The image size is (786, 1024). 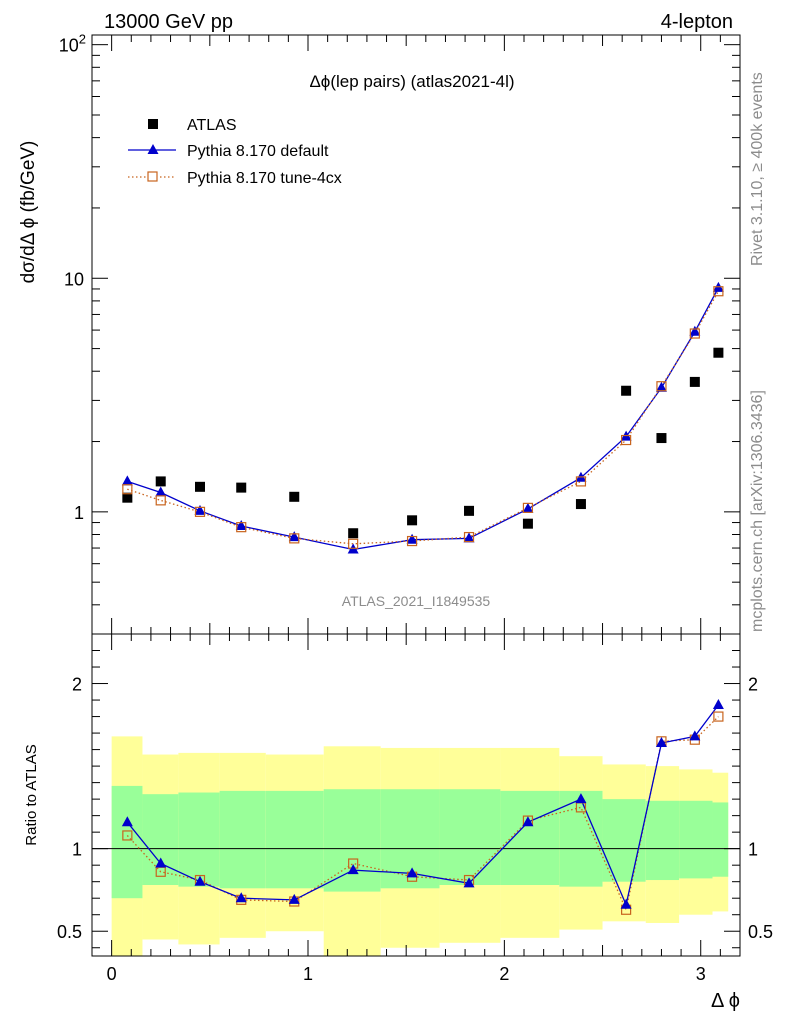 What do you see at coordinates (701, 974) in the screenshot?
I see `ratio-xtick-label: 3` at bounding box center [701, 974].